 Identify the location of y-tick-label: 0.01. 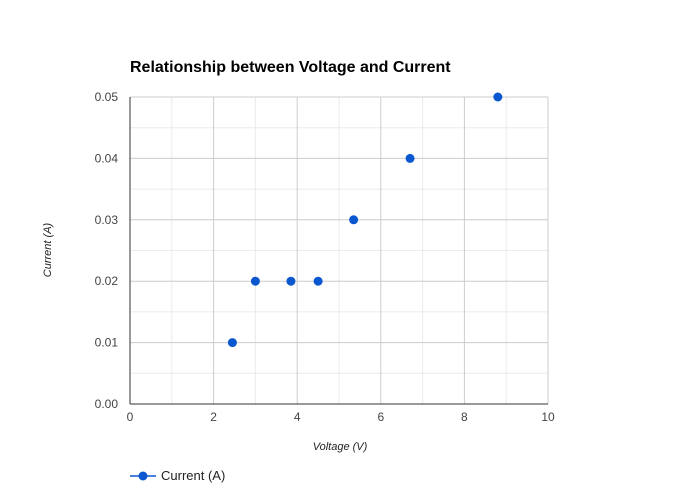
(107, 343).